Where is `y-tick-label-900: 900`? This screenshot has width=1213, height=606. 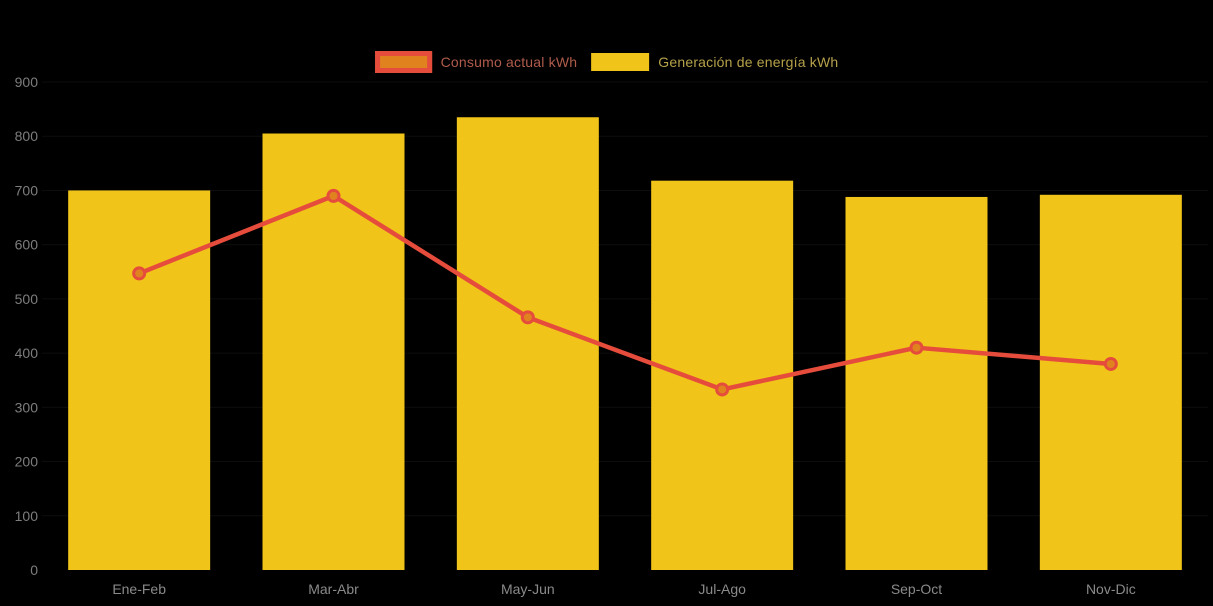 y-tick-label-900: 900 is located at coordinates (27, 82).